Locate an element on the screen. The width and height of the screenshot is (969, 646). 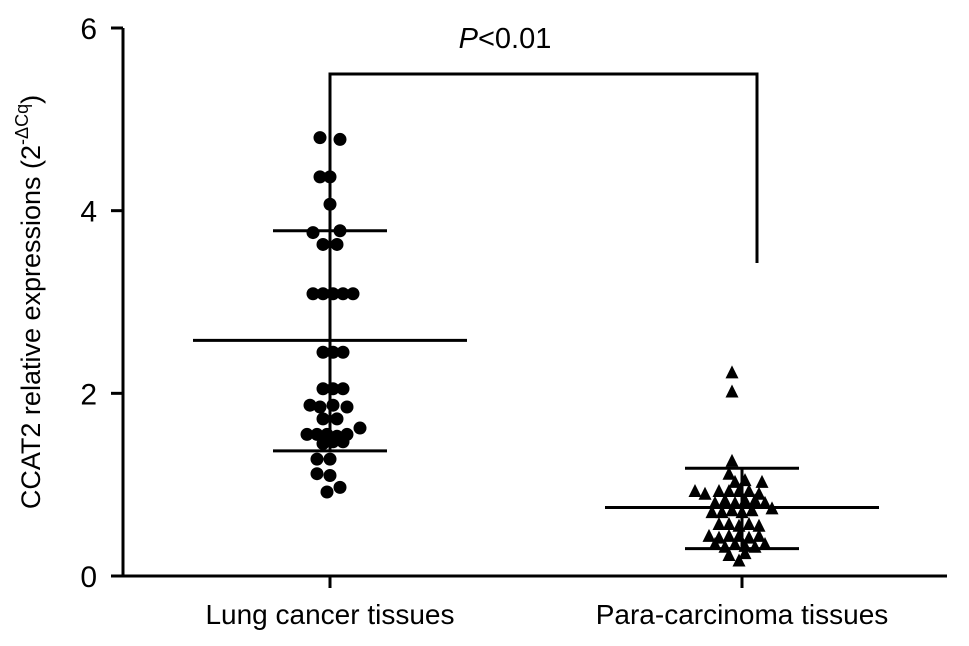
significance-label: P<0.01 is located at coordinates (505, 39).